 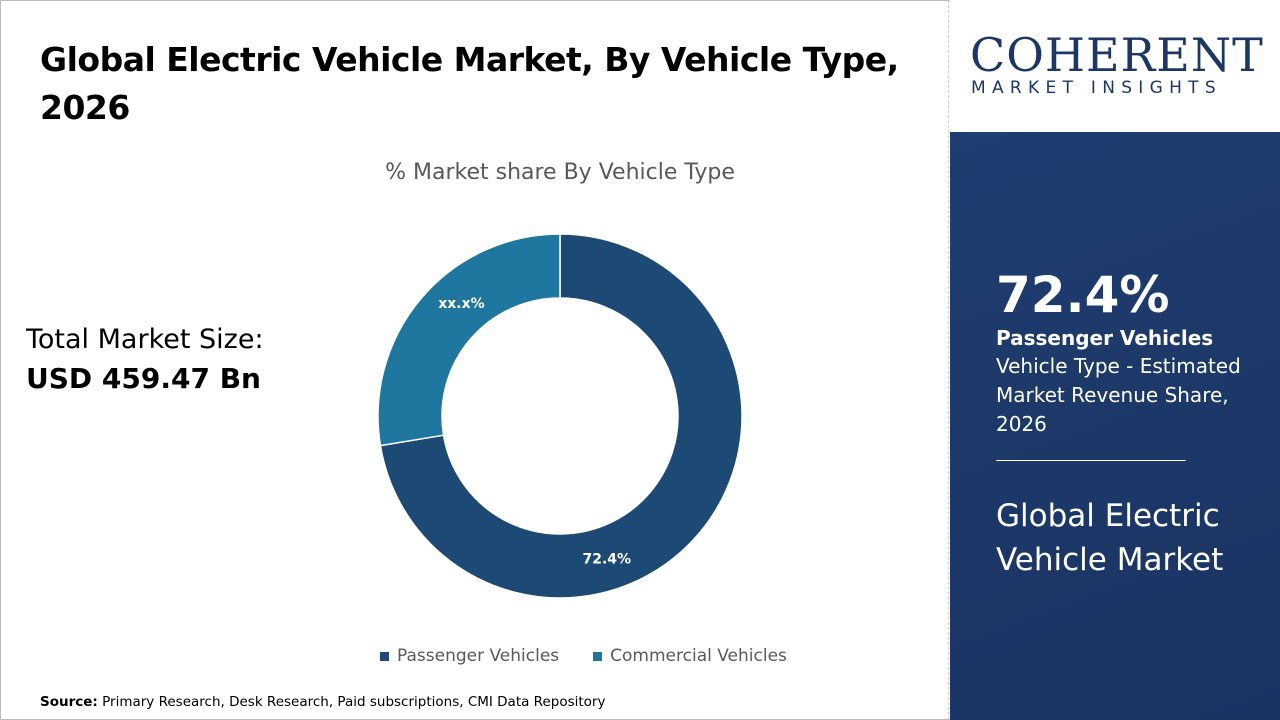 What do you see at coordinates (583, 656) in the screenshot?
I see `legend: Passenger Vehicles Commercial Vehicles` at bounding box center [583, 656].